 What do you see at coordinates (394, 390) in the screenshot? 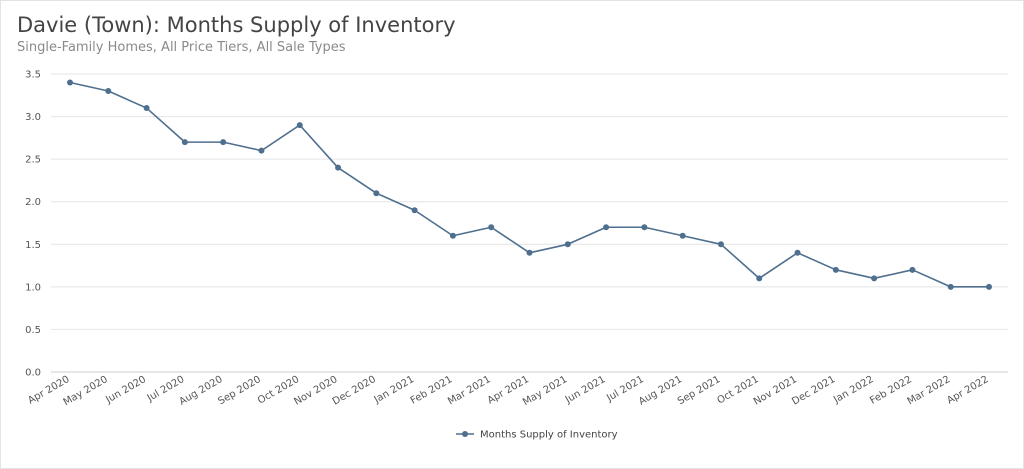
I see `x-tick-label: Jan 2021` at bounding box center [394, 390].